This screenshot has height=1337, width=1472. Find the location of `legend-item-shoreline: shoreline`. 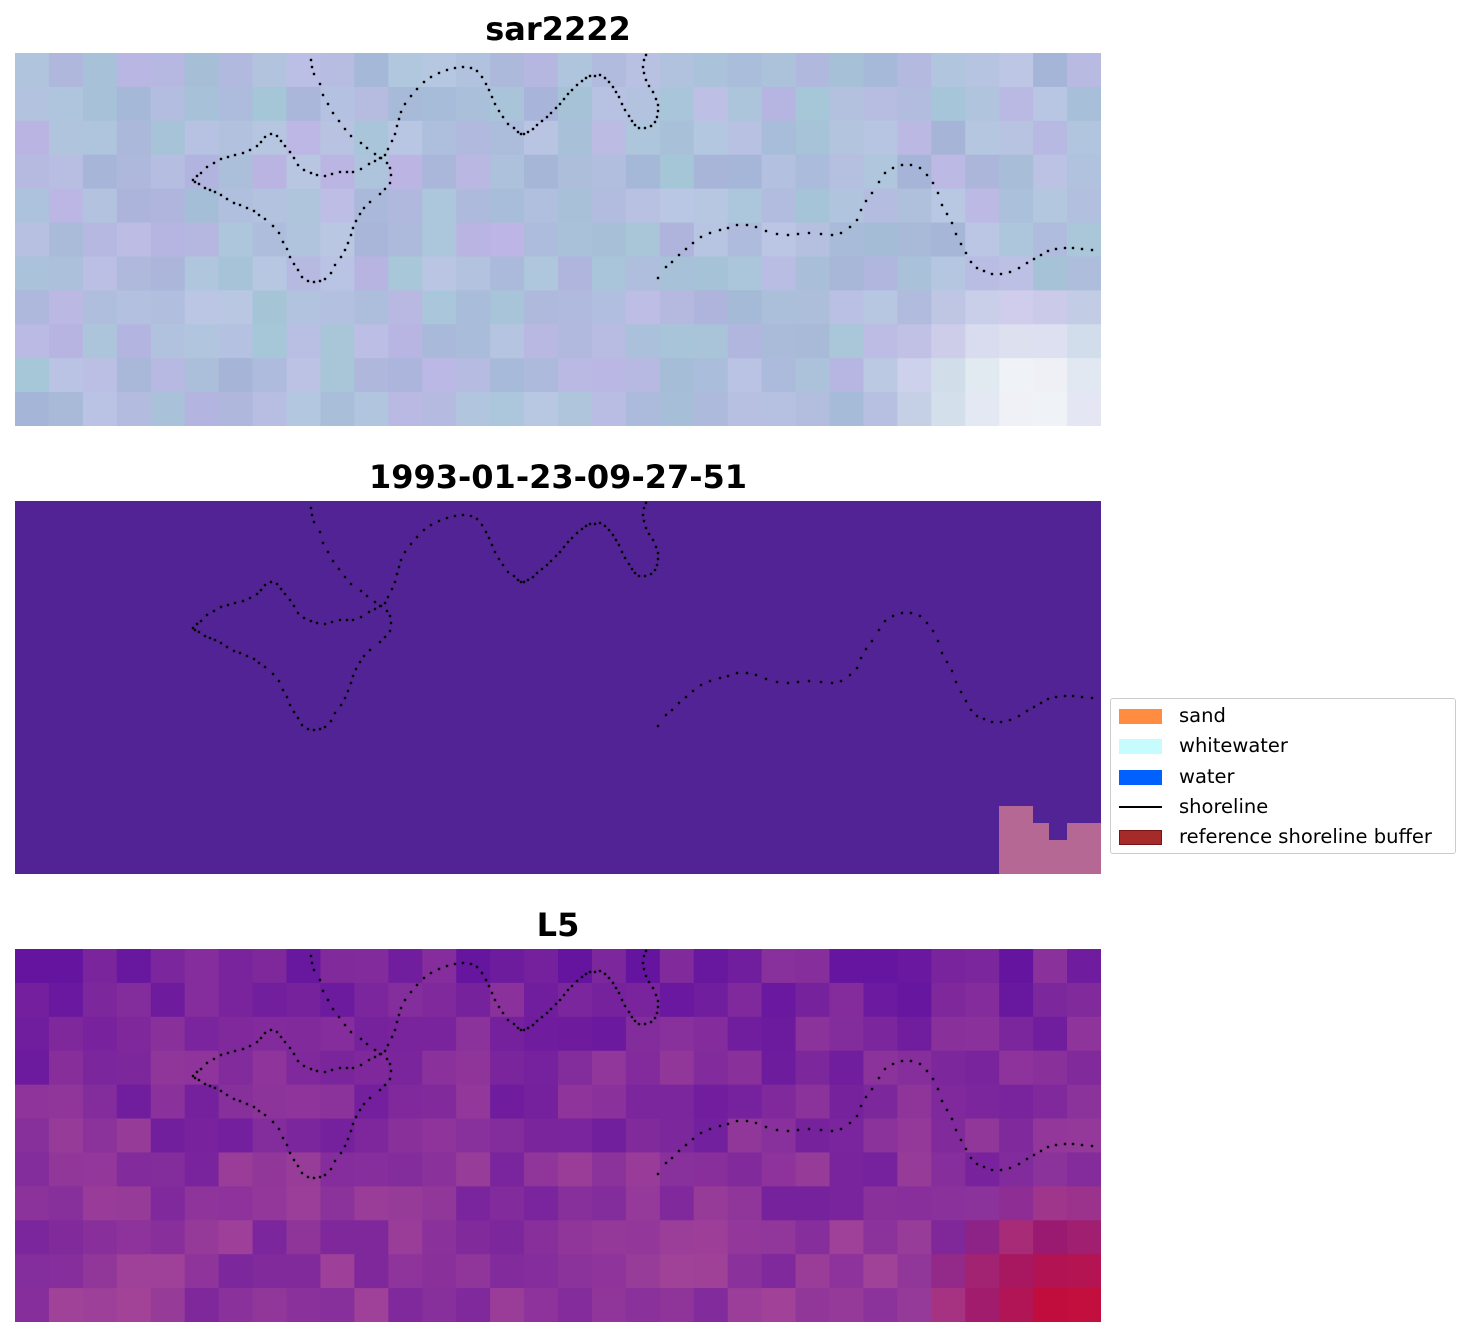

legend-item-shoreline: shoreline is located at coordinates (1193, 807).